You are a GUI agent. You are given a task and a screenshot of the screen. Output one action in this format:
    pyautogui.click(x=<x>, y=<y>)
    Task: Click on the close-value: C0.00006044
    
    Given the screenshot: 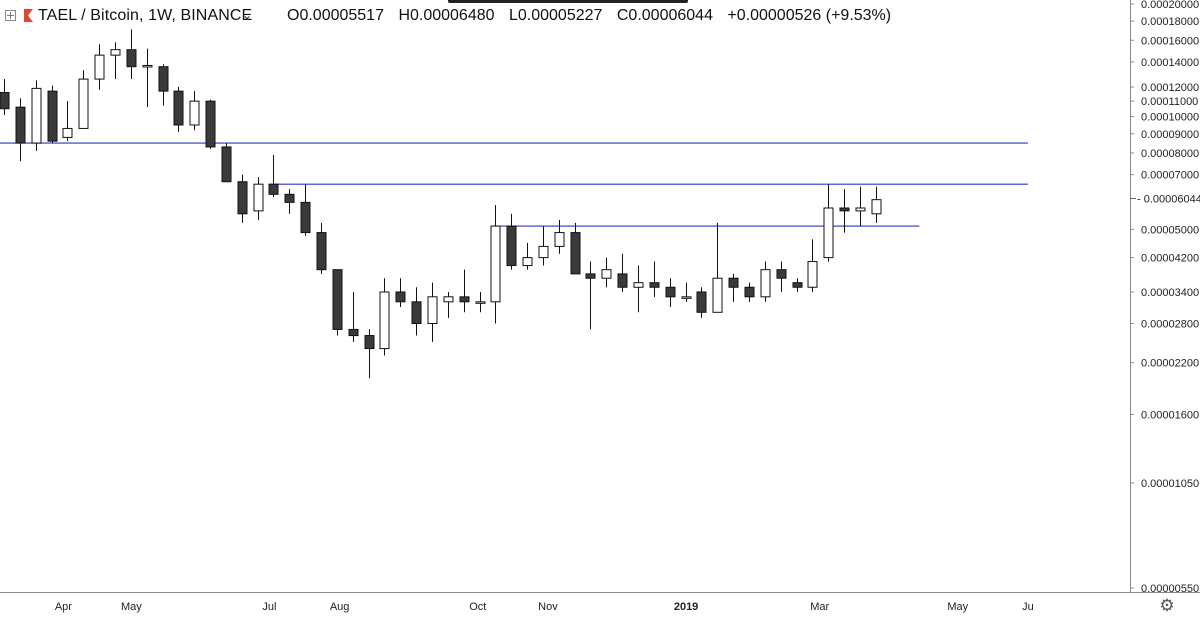 What is the action you would take?
    pyautogui.click(x=664, y=15)
    